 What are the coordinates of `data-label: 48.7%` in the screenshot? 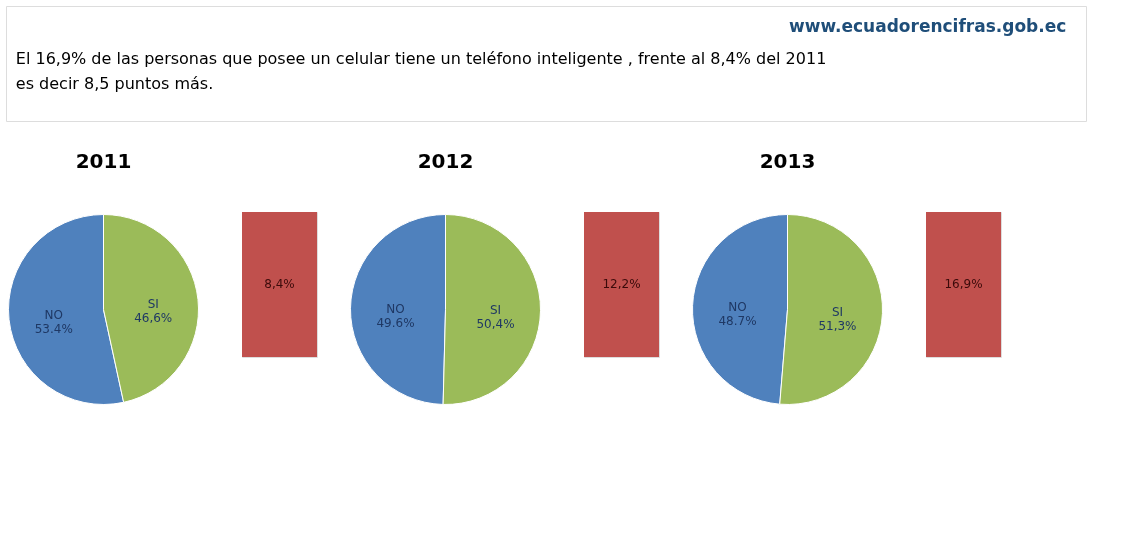 It's located at (737, 321).